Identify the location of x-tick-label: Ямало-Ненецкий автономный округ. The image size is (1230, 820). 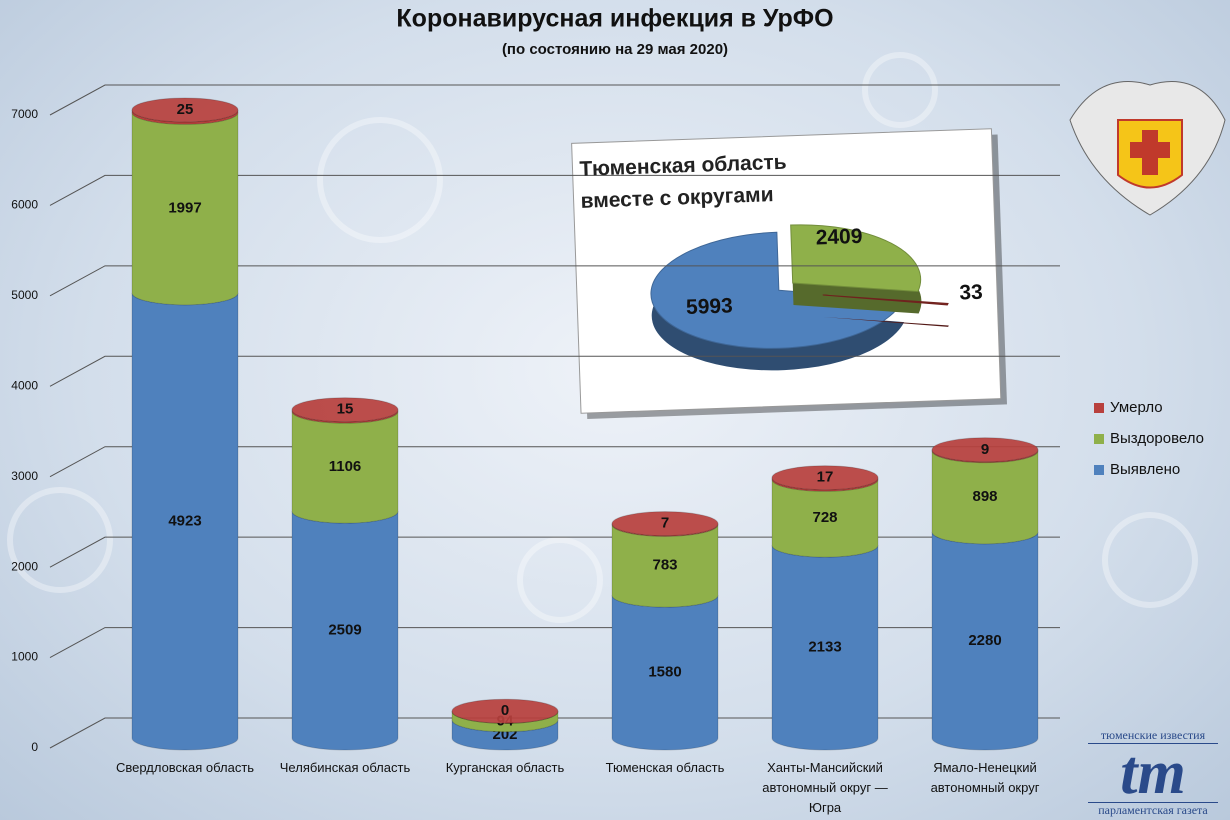
(985, 777).